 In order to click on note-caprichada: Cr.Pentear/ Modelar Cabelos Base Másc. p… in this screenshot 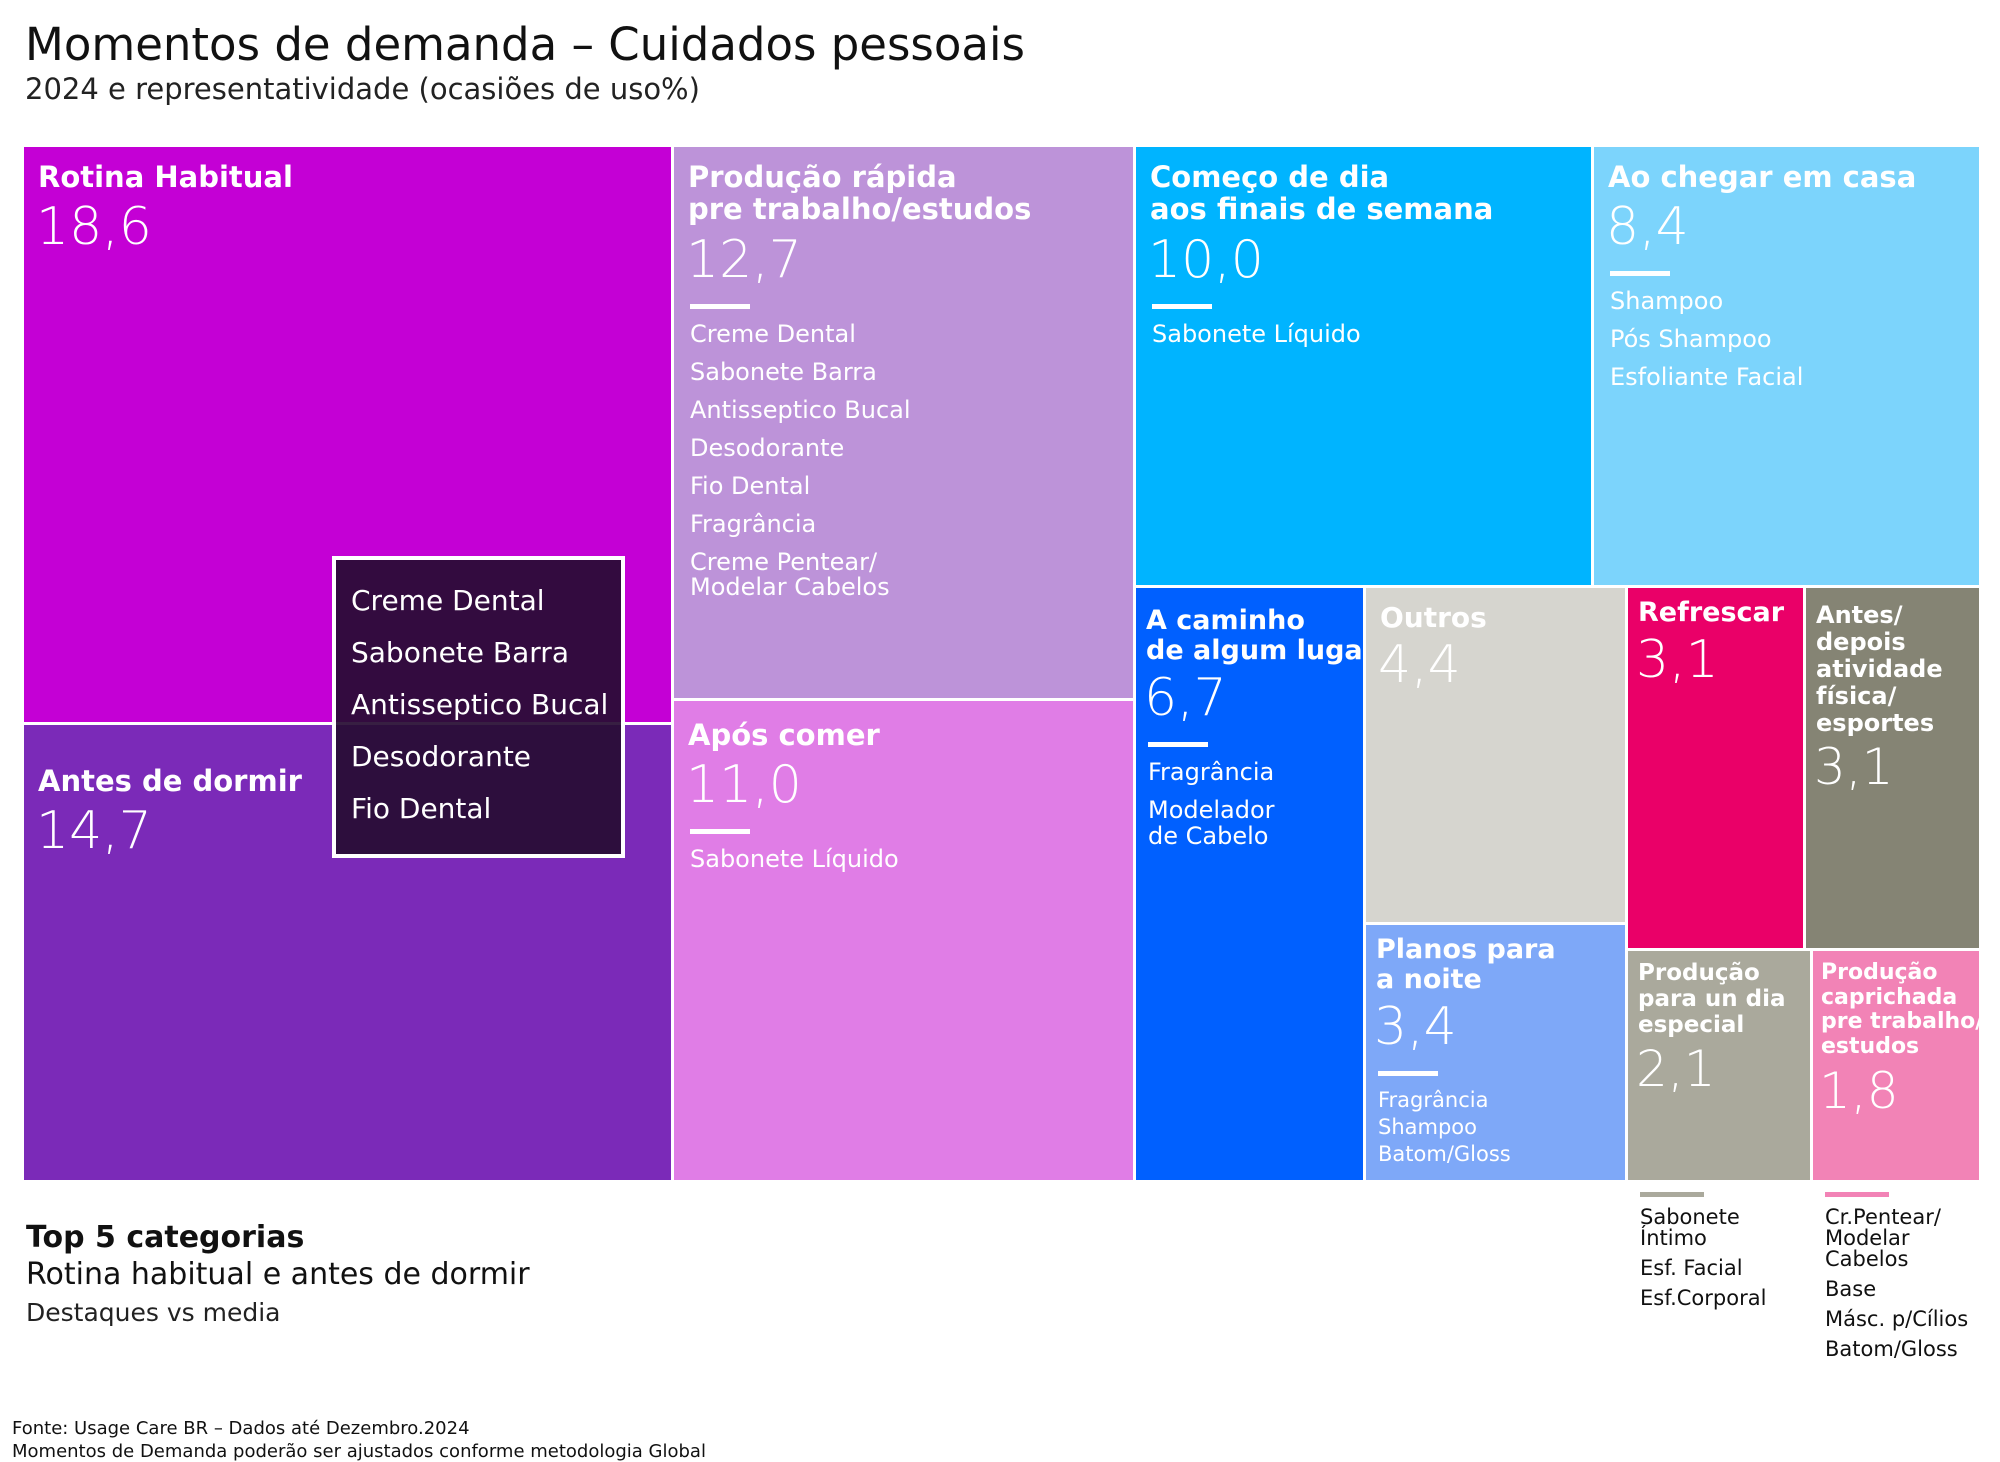, I will do `click(1910, 1280)`.